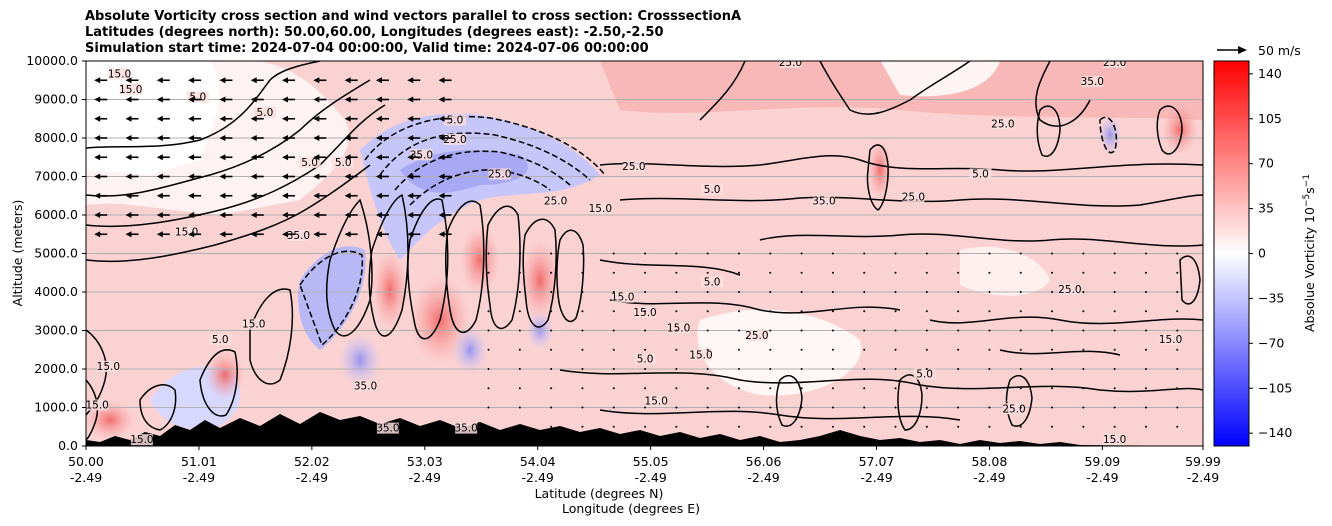 The image size is (1332, 526). Describe the element at coordinates (425, 461) in the screenshot. I see `x-tick-label-lat: 53.03` at that location.